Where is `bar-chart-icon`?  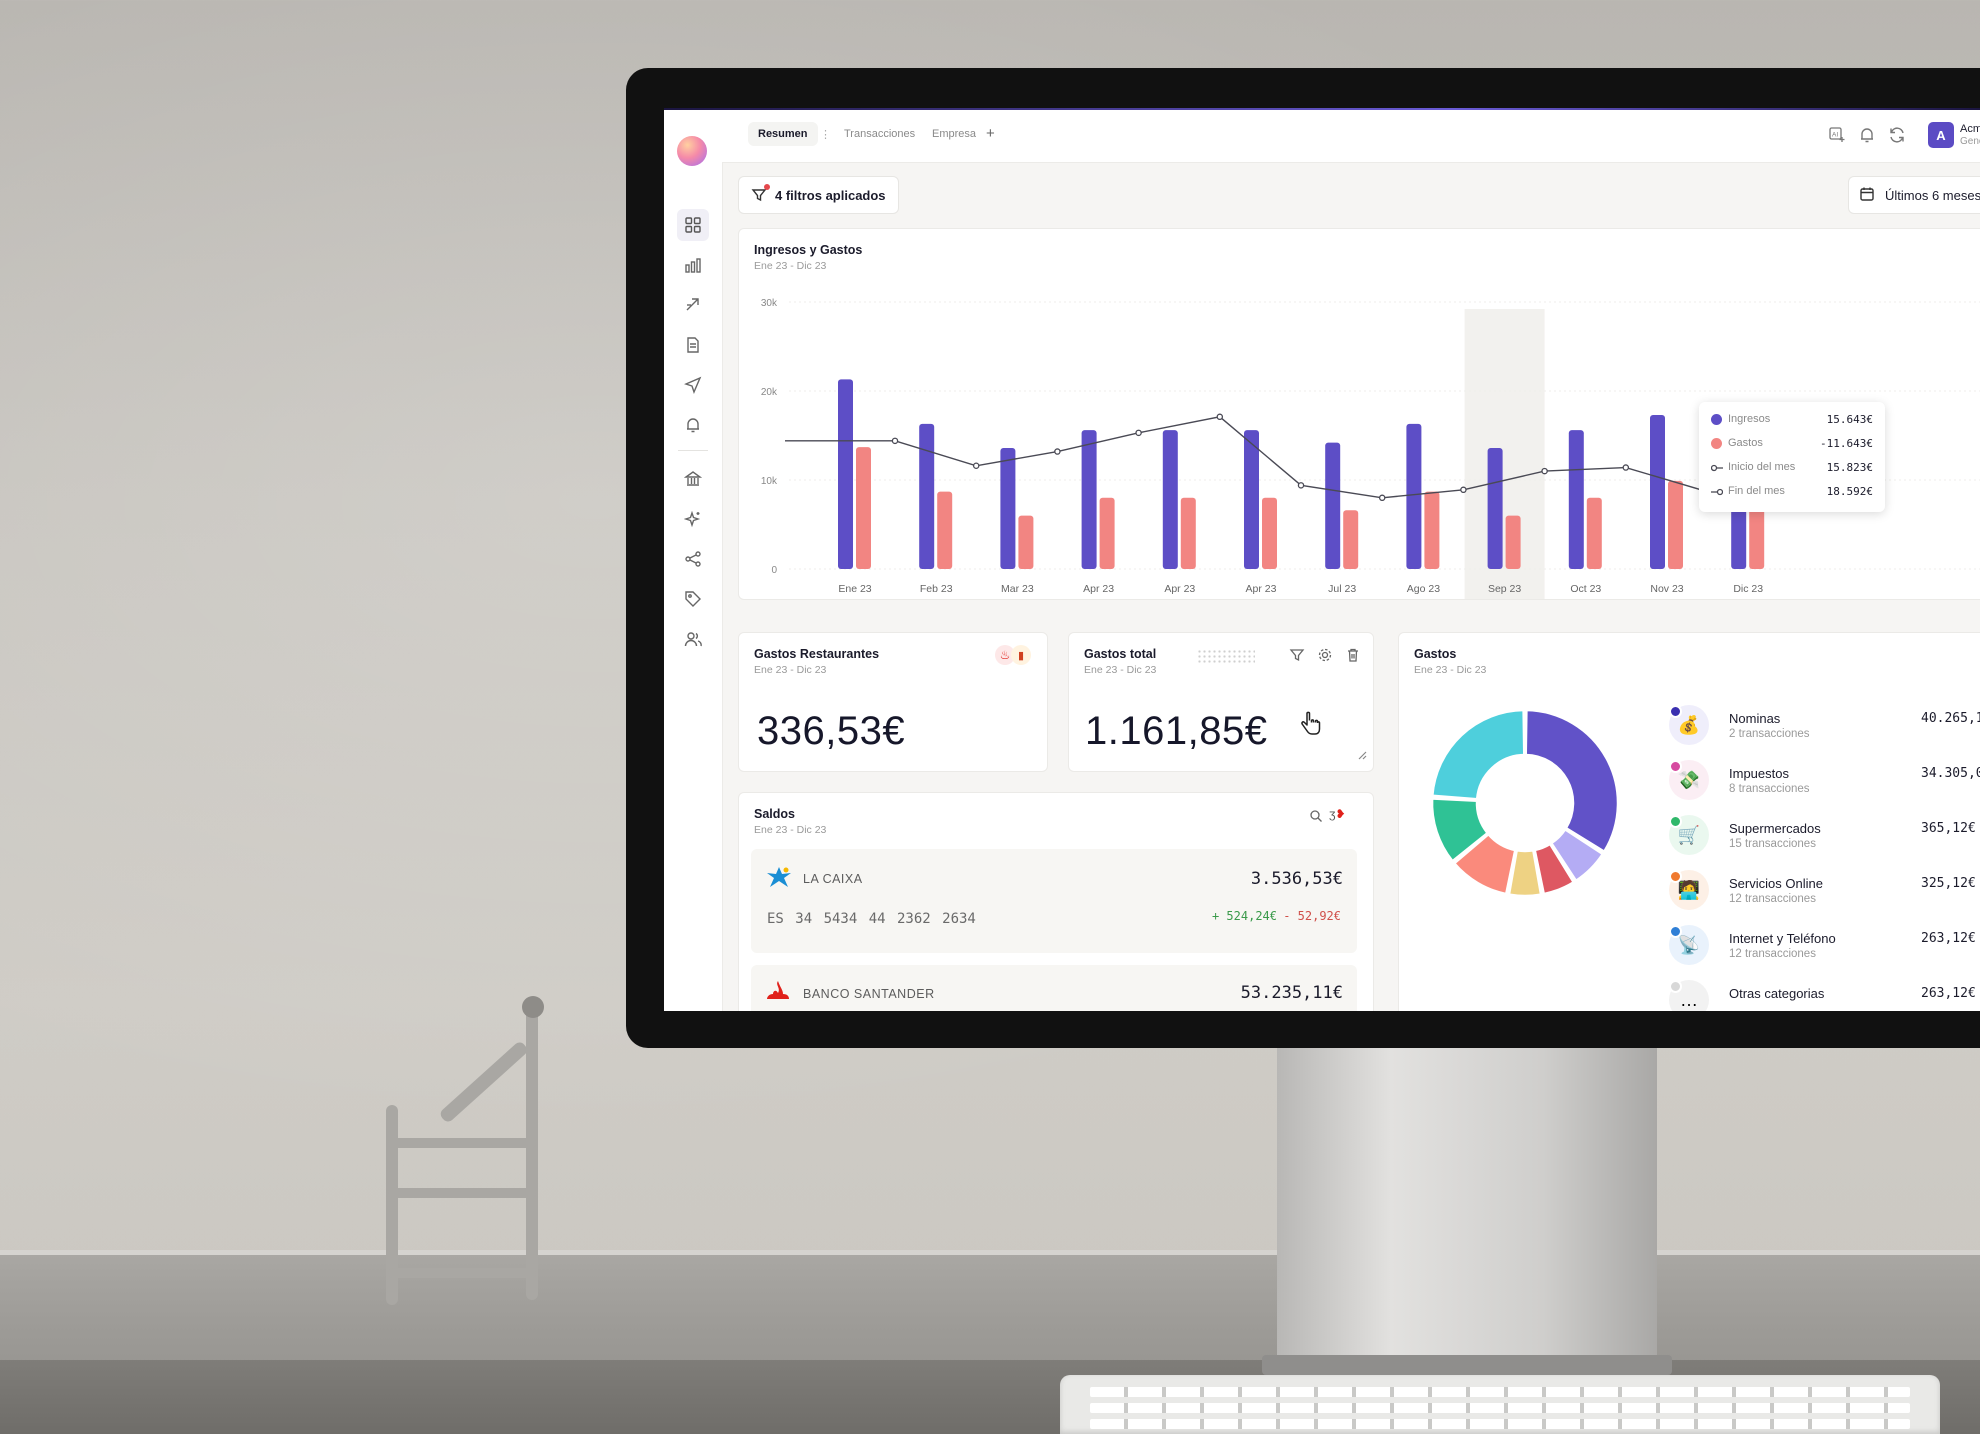
bar-chart-icon is located at coordinates (693, 265).